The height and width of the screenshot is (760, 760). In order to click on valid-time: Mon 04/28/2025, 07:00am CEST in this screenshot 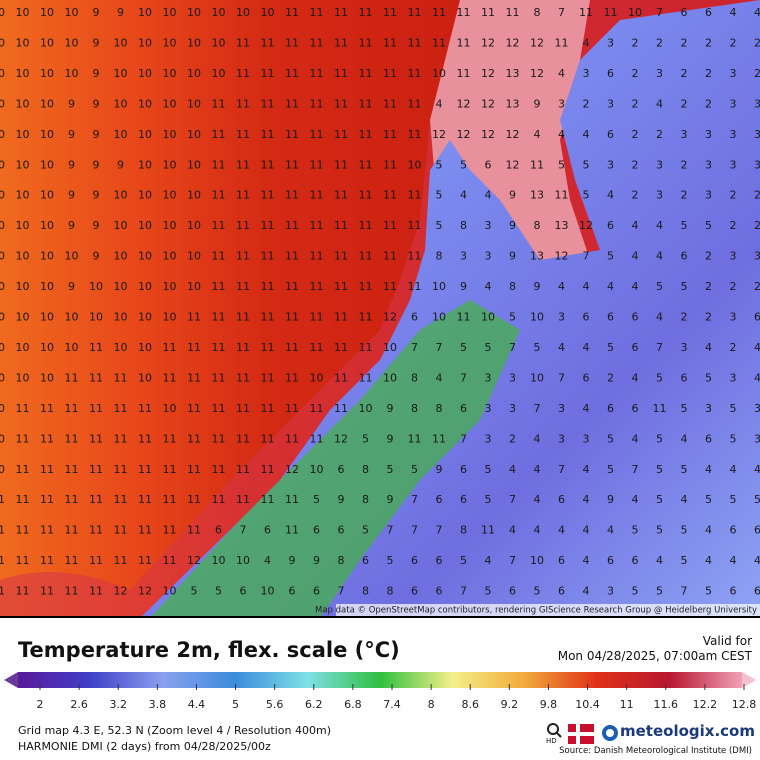, I will do `click(654, 656)`.